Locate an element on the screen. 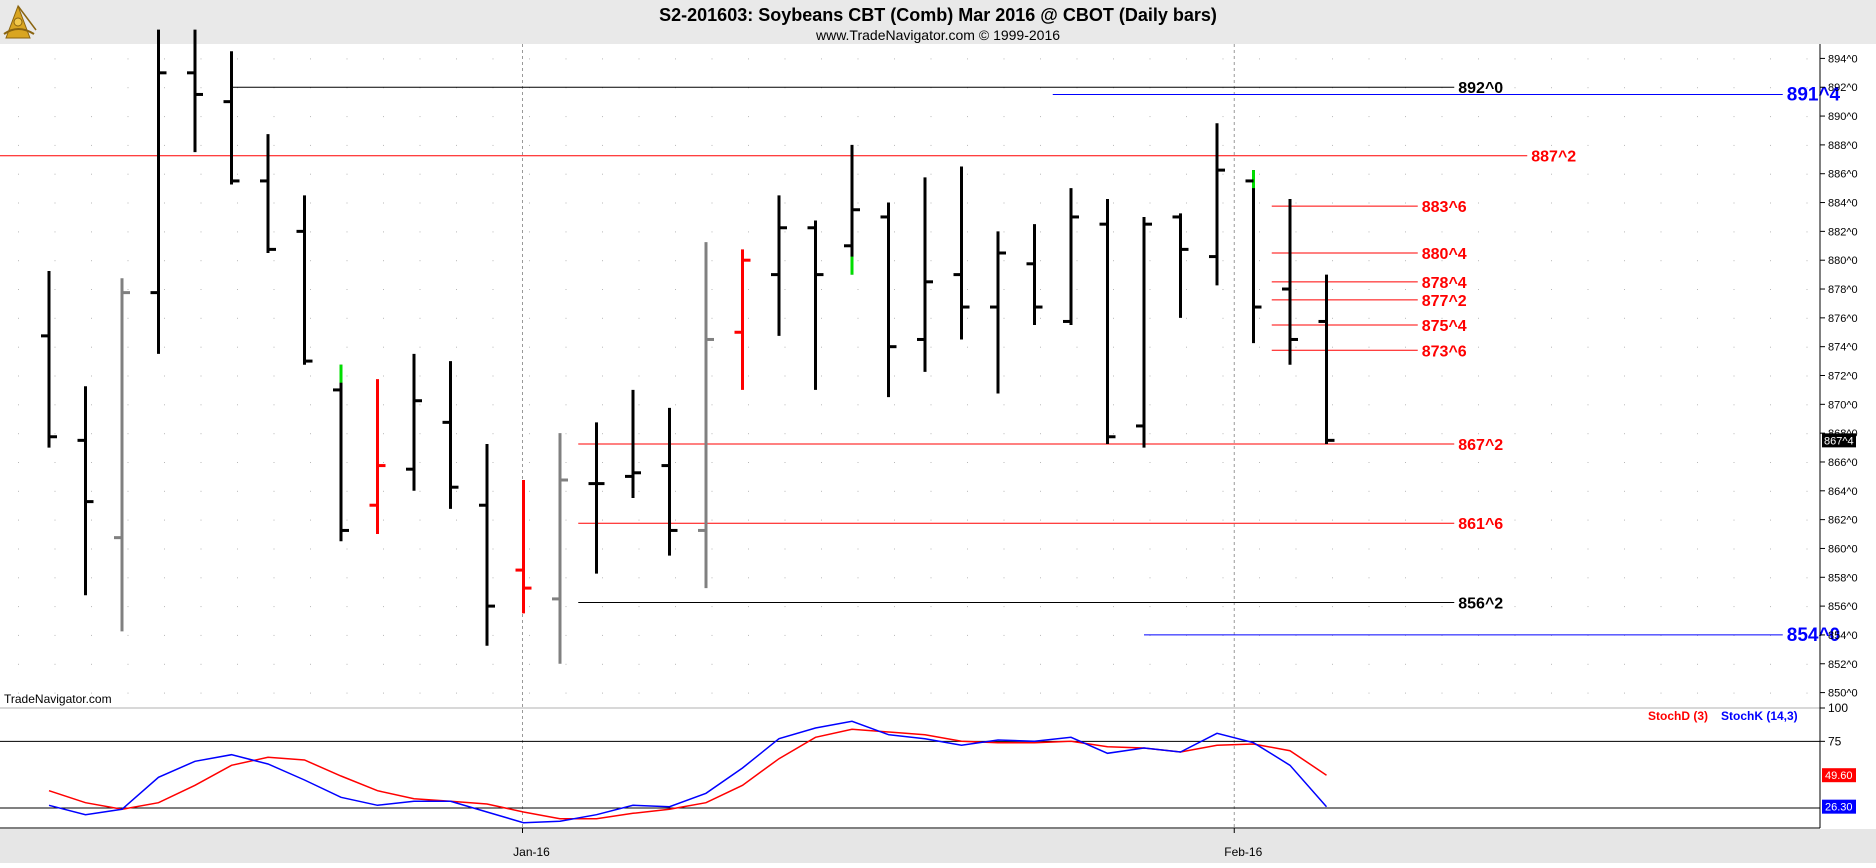  y-tick-label: 862^0 is located at coordinates (1843, 521).